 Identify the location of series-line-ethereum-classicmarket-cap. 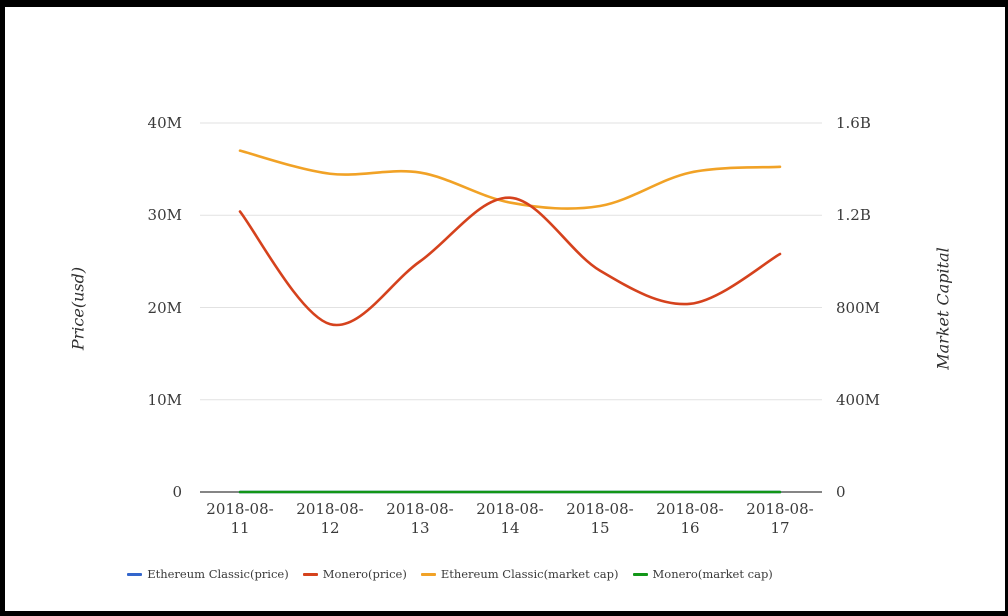
(510, 179).